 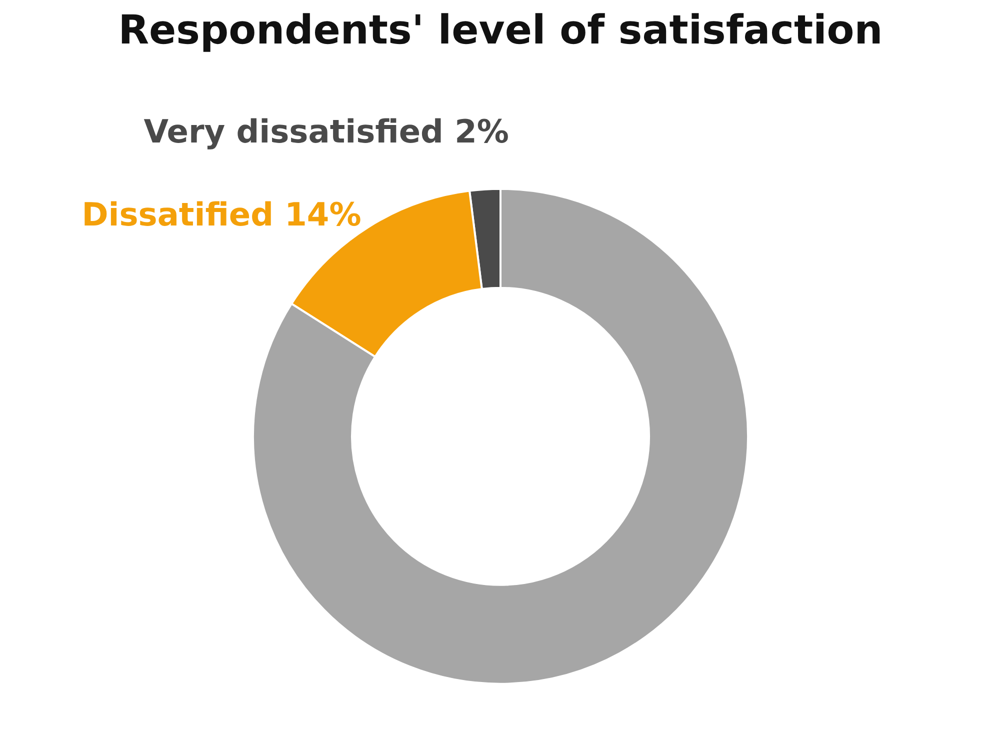 I want to click on slice-label: Very dissatisfied 2%, so click(x=326, y=131).